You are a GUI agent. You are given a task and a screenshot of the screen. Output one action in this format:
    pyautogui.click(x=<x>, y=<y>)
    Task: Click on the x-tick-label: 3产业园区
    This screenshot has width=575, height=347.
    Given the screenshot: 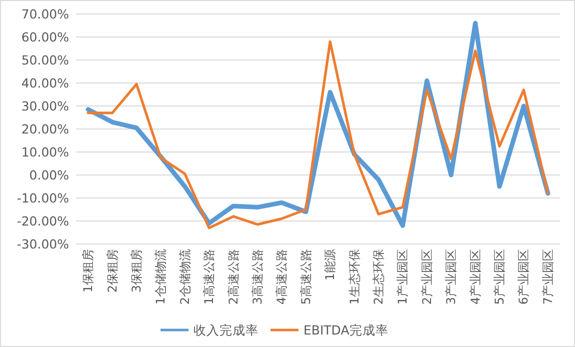 What is the action you would take?
    pyautogui.click(x=451, y=277)
    